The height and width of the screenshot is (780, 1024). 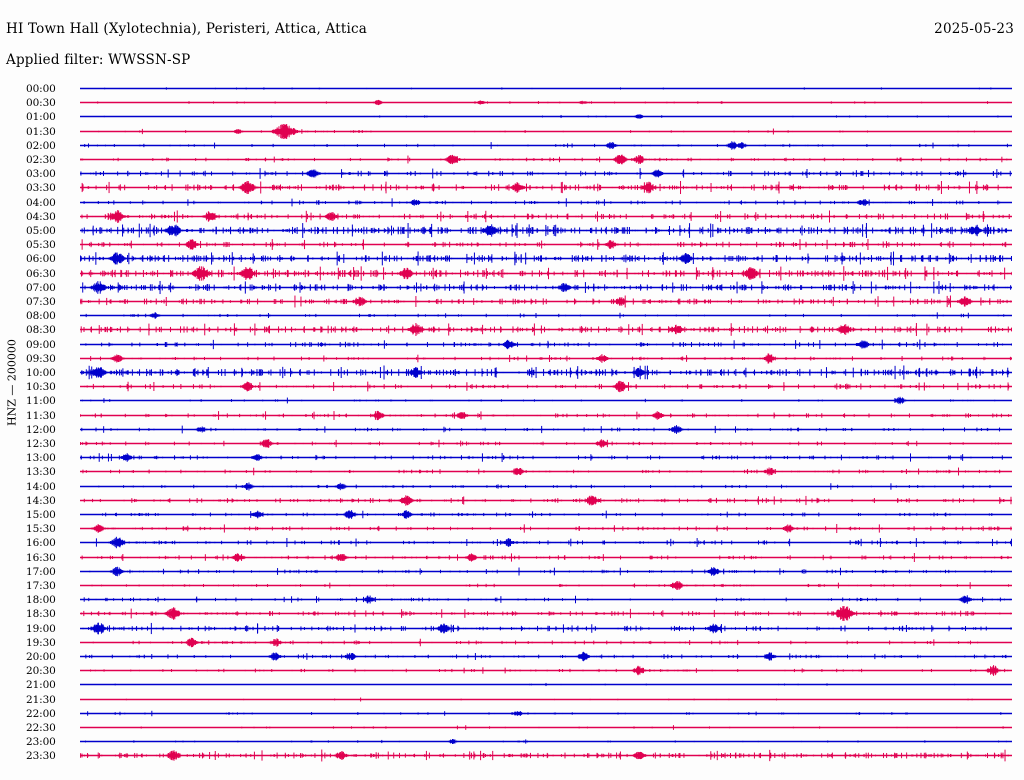 I want to click on time-tick-label: 04:30, so click(x=41, y=216).